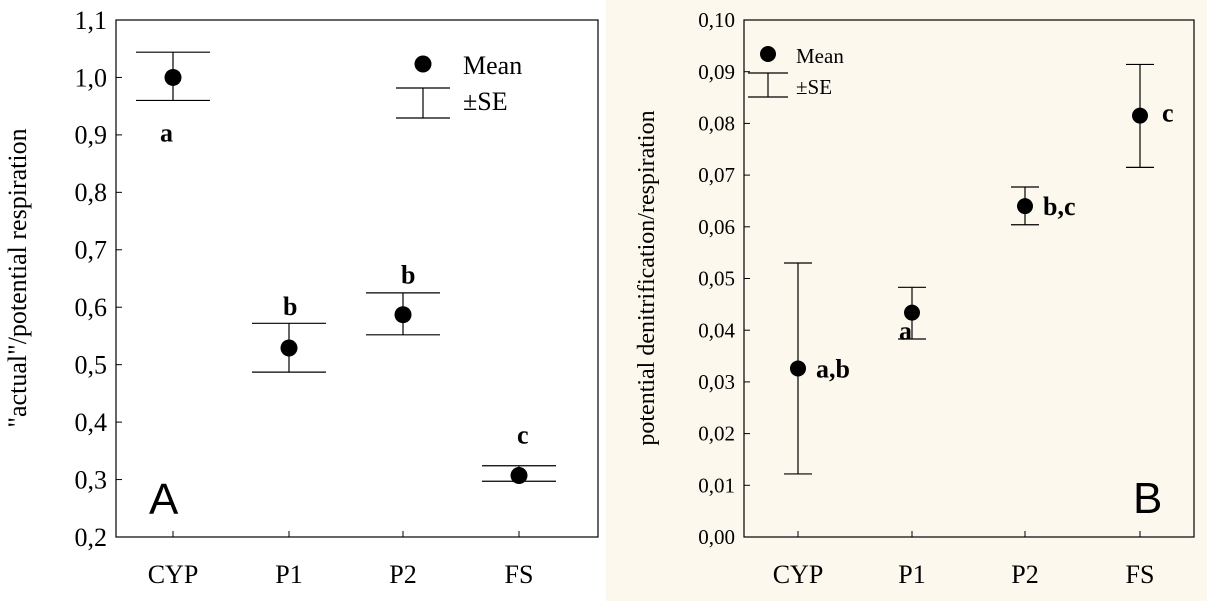  What do you see at coordinates (716, 330) in the screenshot?
I see `y-tick-label: 0,04` at bounding box center [716, 330].